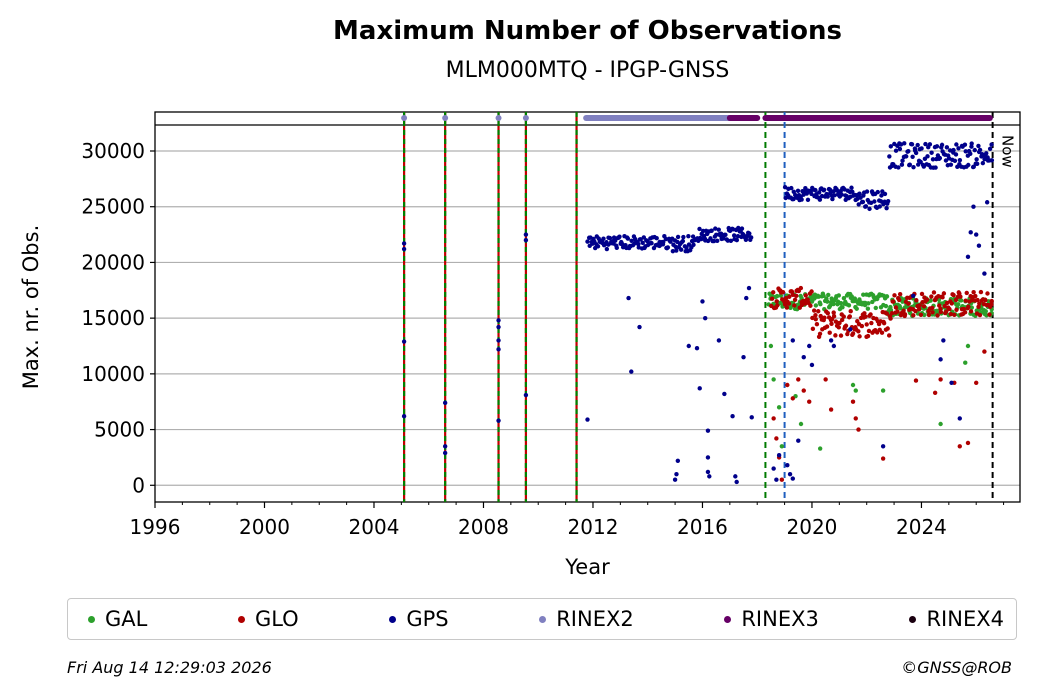  Describe the element at coordinates (268, 619) in the screenshot. I see `legend-item-glo: GLO` at that location.